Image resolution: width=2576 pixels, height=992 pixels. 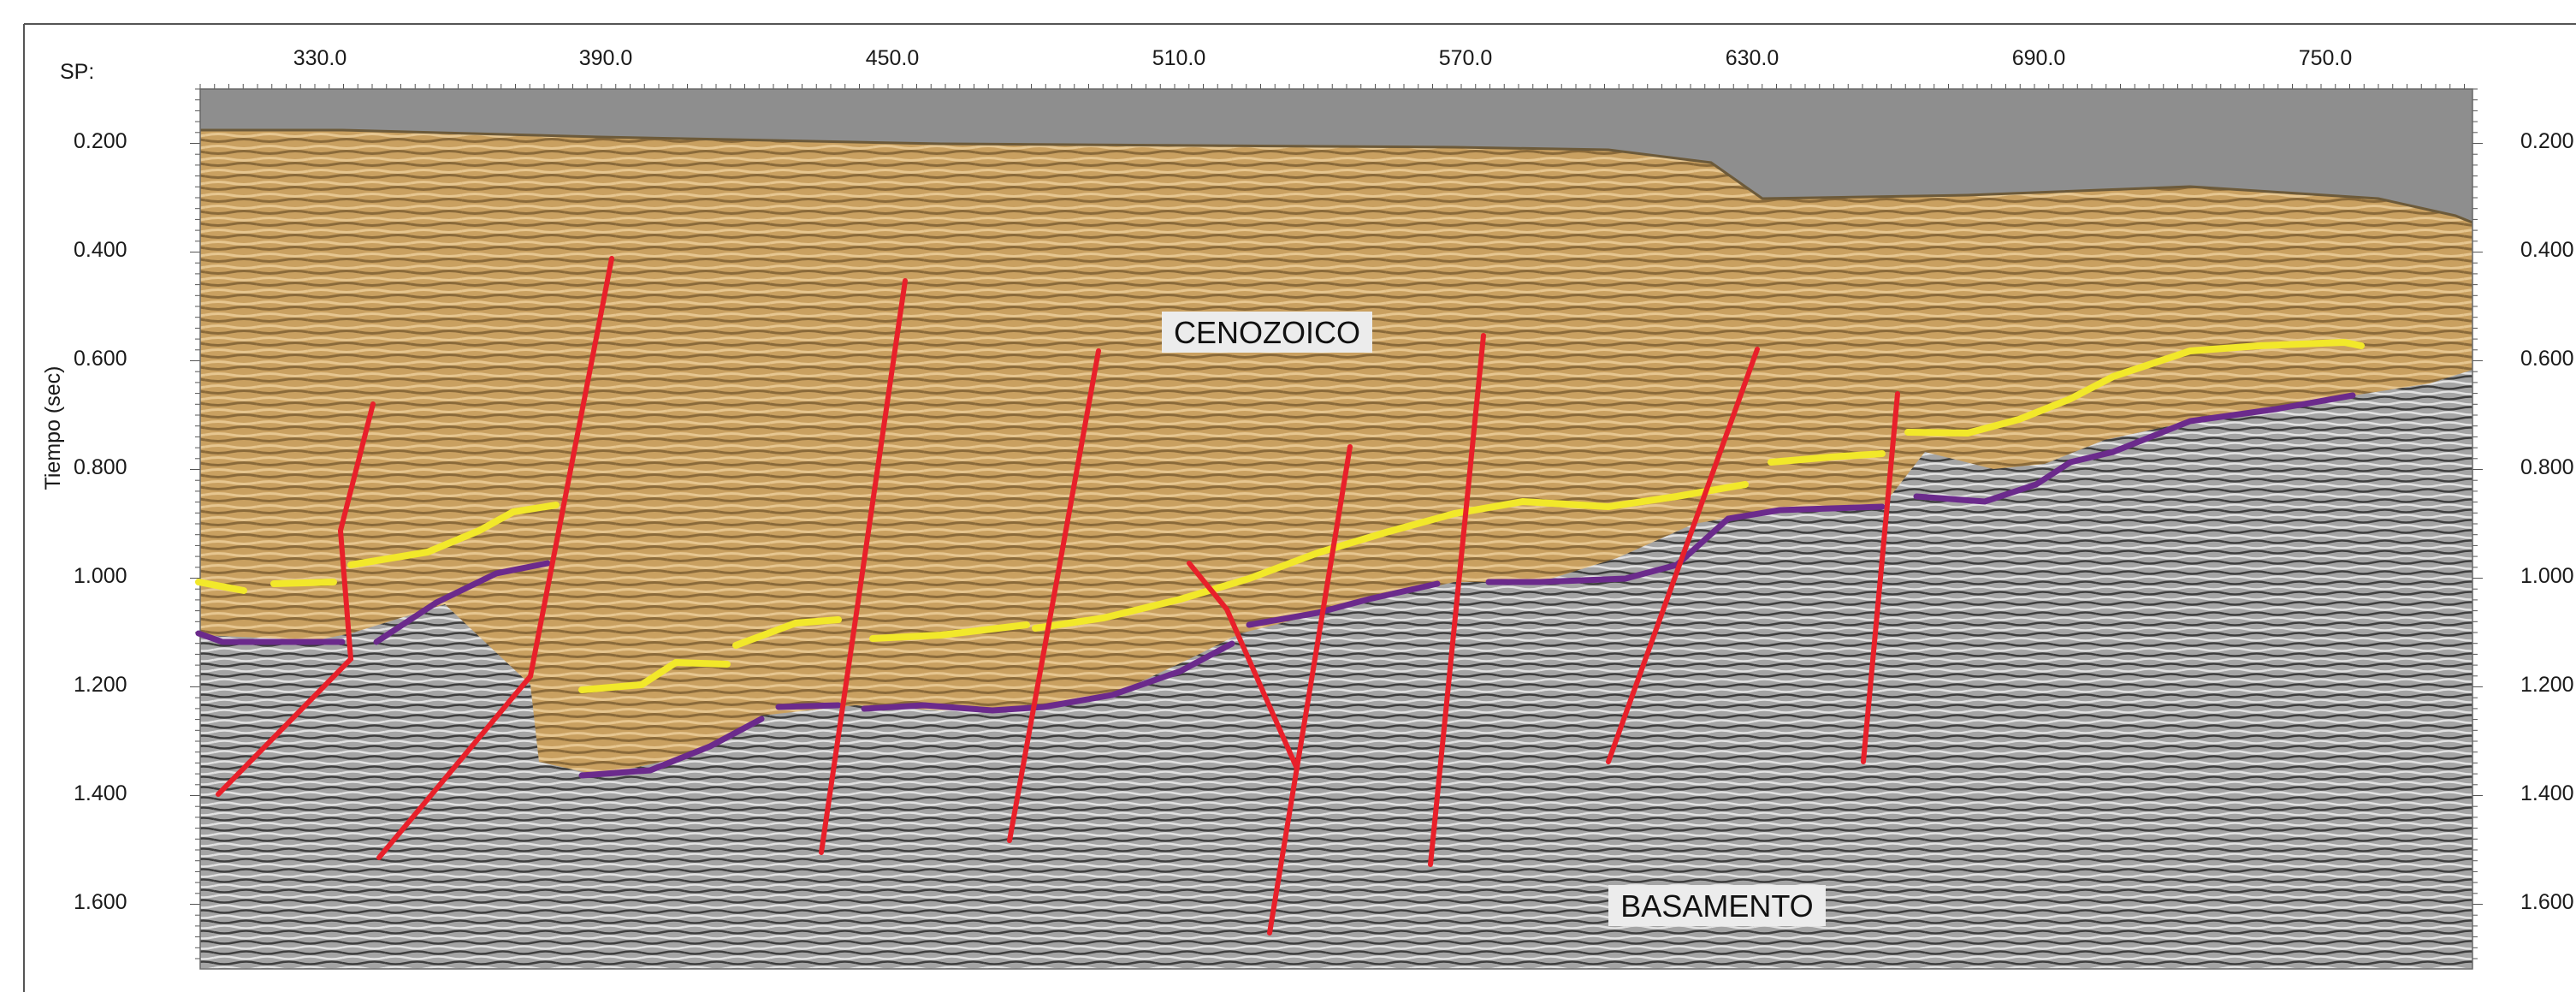 I want to click on unit-label-cenozoico: CENOZOICO, so click(x=1267, y=332).